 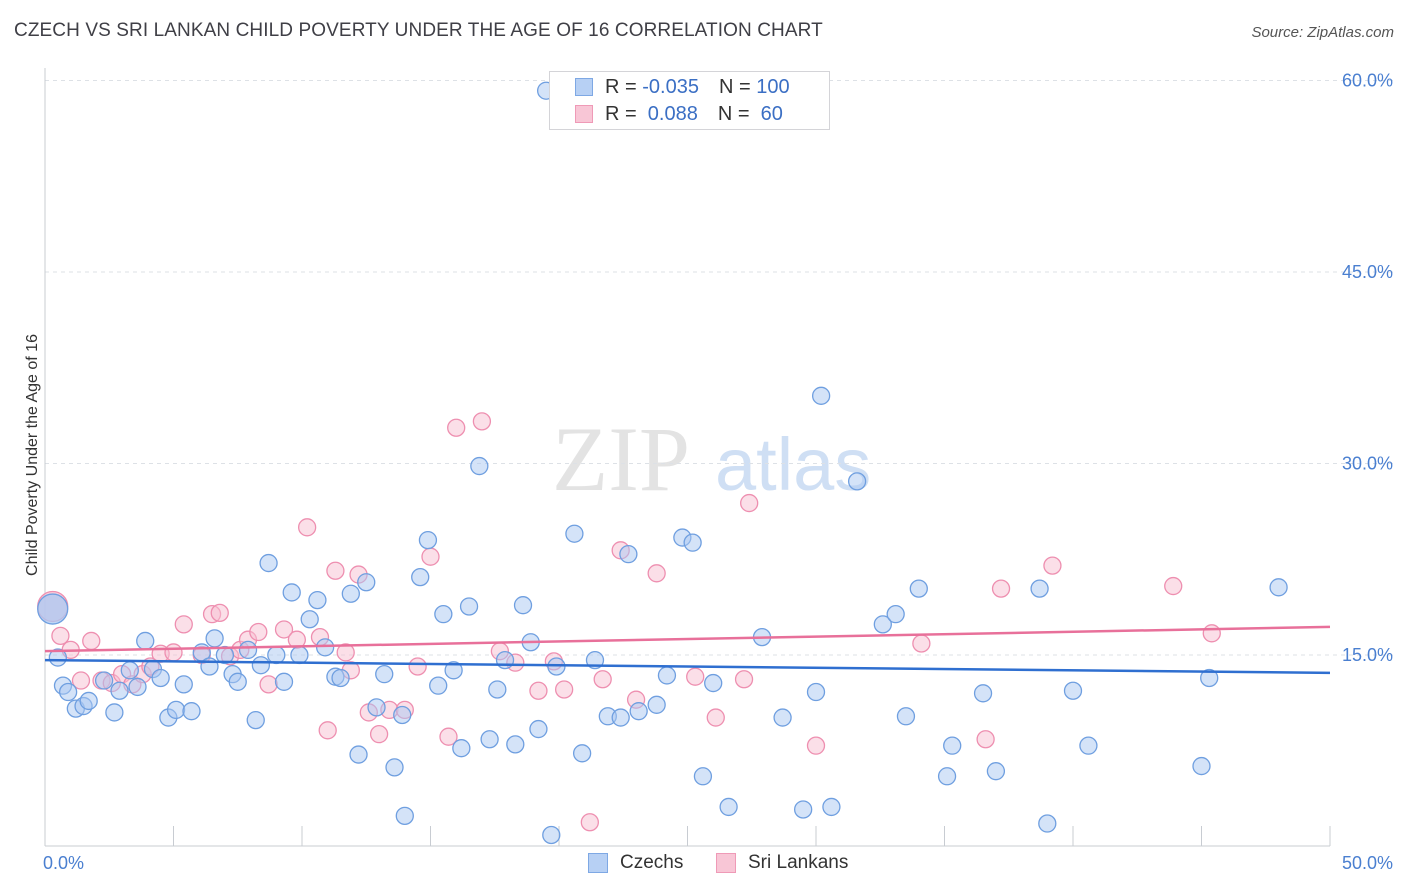 What do you see at coordinates (689, 100) in the screenshot?
I see `correlation-legend: R = -0.035 N = 100 R = 0.088 N = 60` at bounding box center [689, 100].